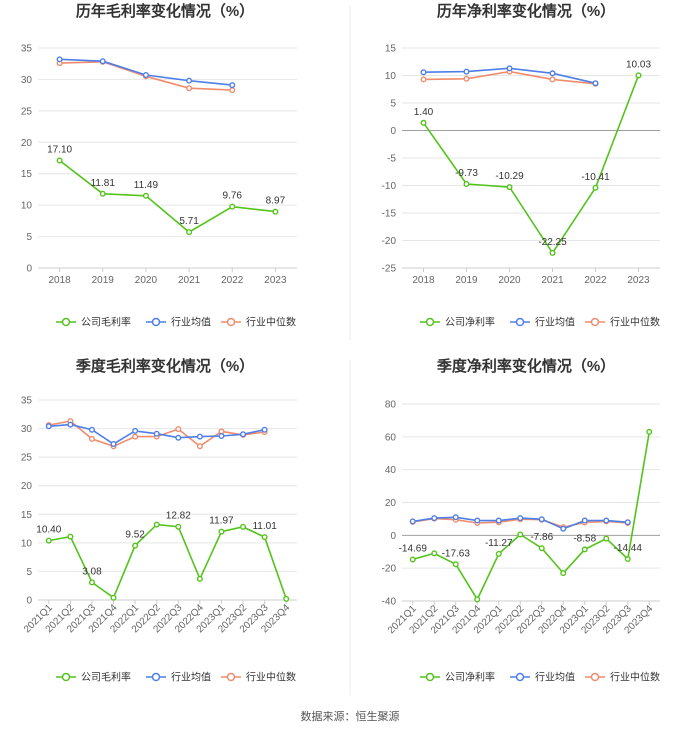  What do you see at coordinates (27, 80) in the screenshot?
I see `y-tick-label: 30` at bounding box center [27, 80].